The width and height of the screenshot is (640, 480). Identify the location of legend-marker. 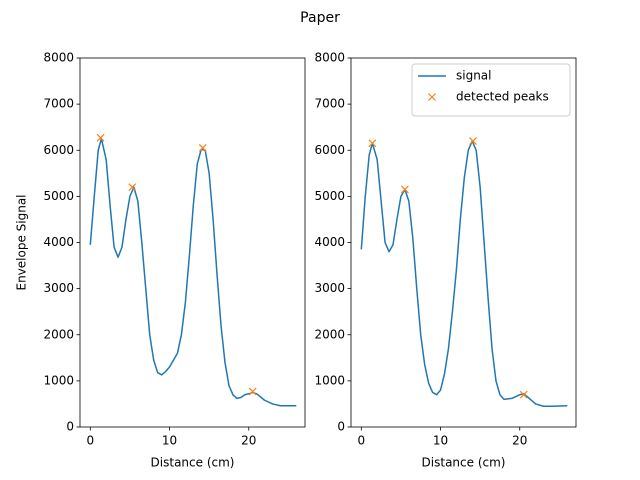
(432, 97).